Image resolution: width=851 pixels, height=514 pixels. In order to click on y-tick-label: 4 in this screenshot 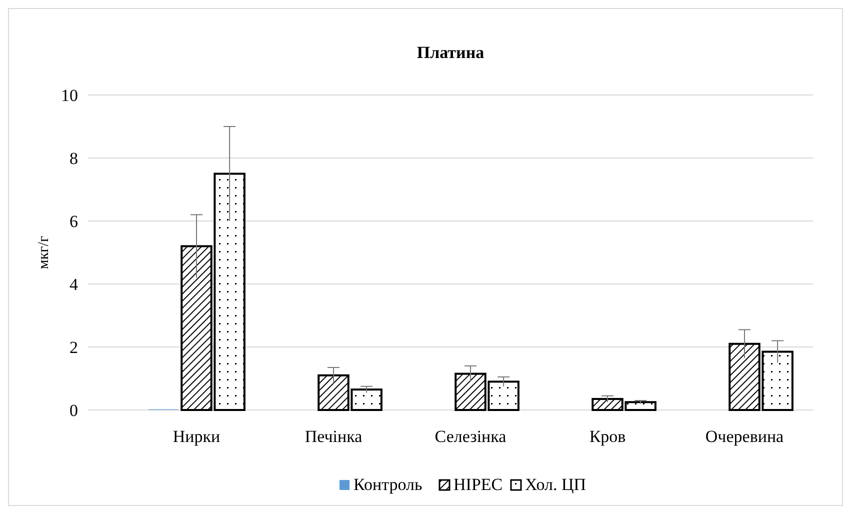, I will do `click(74, 284)`.